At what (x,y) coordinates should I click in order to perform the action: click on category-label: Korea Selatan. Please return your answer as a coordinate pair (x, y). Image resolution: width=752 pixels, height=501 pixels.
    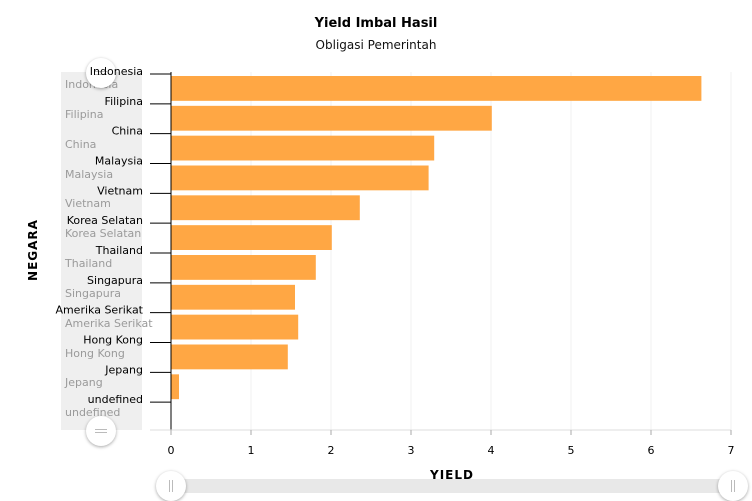
    Looking at the image, I should click on (105, 220).